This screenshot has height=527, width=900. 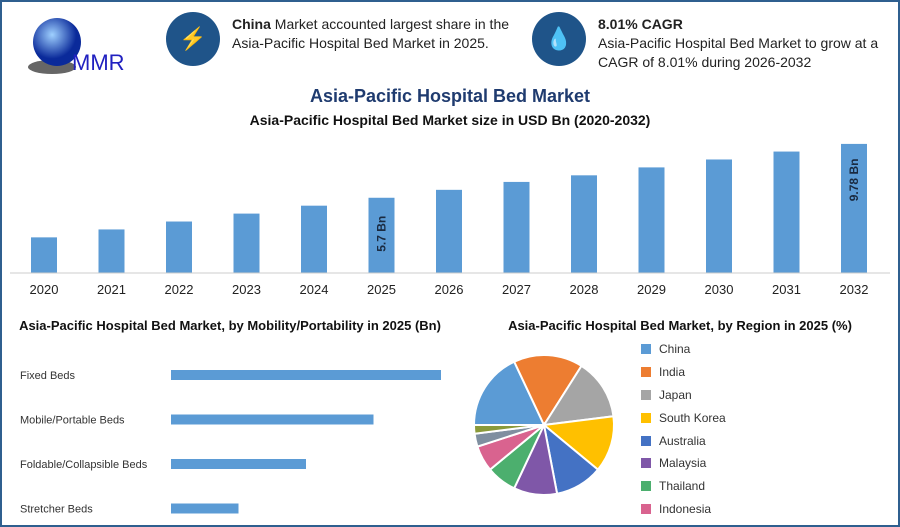 I want to click on pie-slice-south-korea, so click(x=578, y=443).